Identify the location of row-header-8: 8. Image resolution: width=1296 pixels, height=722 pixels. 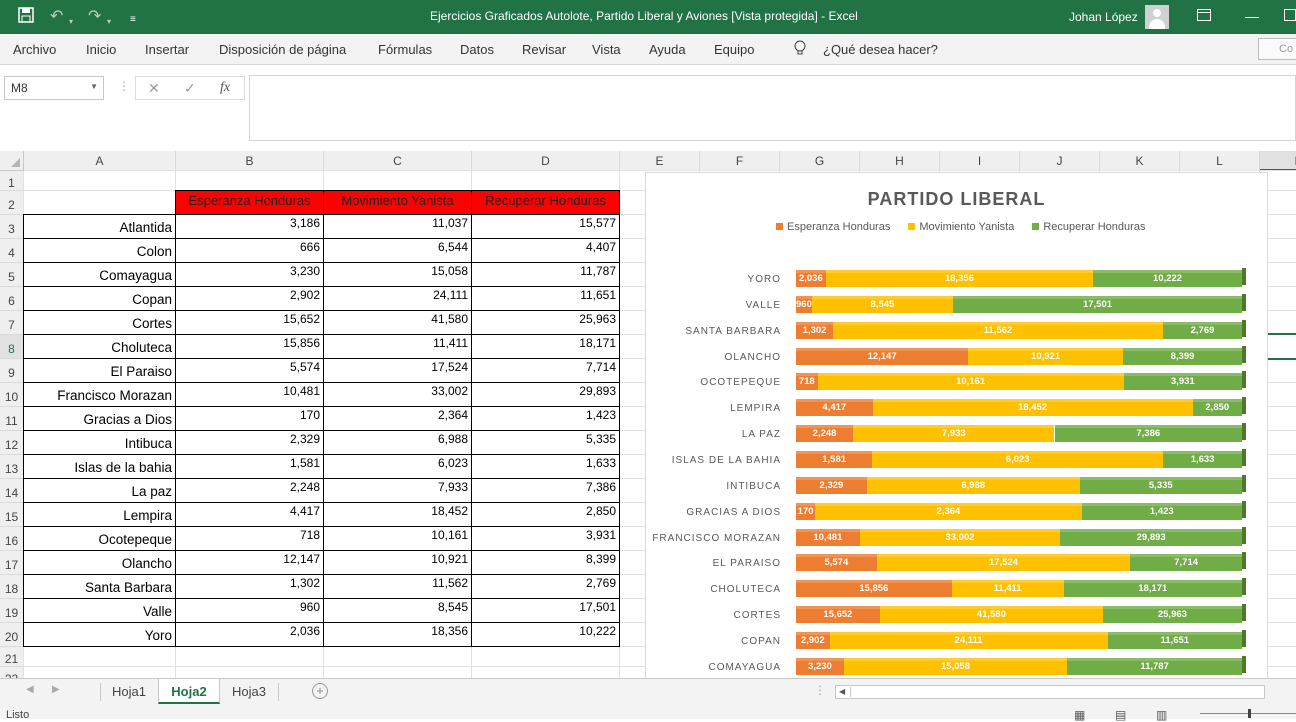
(12, 347).